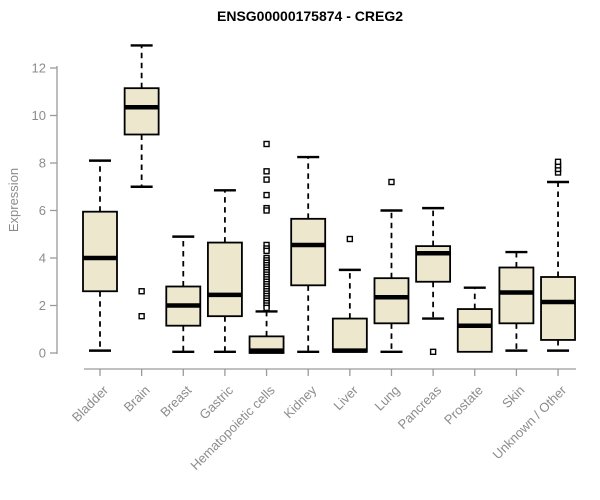 The height and width of the screenshot is (500, 600). Describe the element at coordinates (175, 400) in the screenshot. I see `x-tick-label-breast: Breast` at that location.